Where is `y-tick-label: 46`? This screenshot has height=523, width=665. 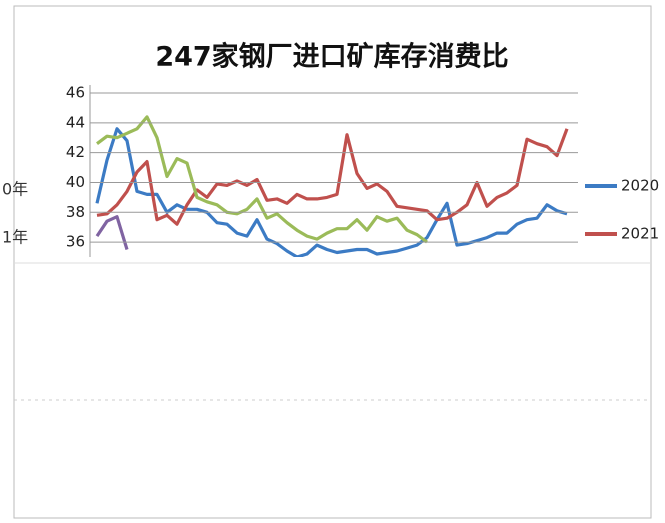
y-tick-label: 46 is located at coordinates (75, 93).